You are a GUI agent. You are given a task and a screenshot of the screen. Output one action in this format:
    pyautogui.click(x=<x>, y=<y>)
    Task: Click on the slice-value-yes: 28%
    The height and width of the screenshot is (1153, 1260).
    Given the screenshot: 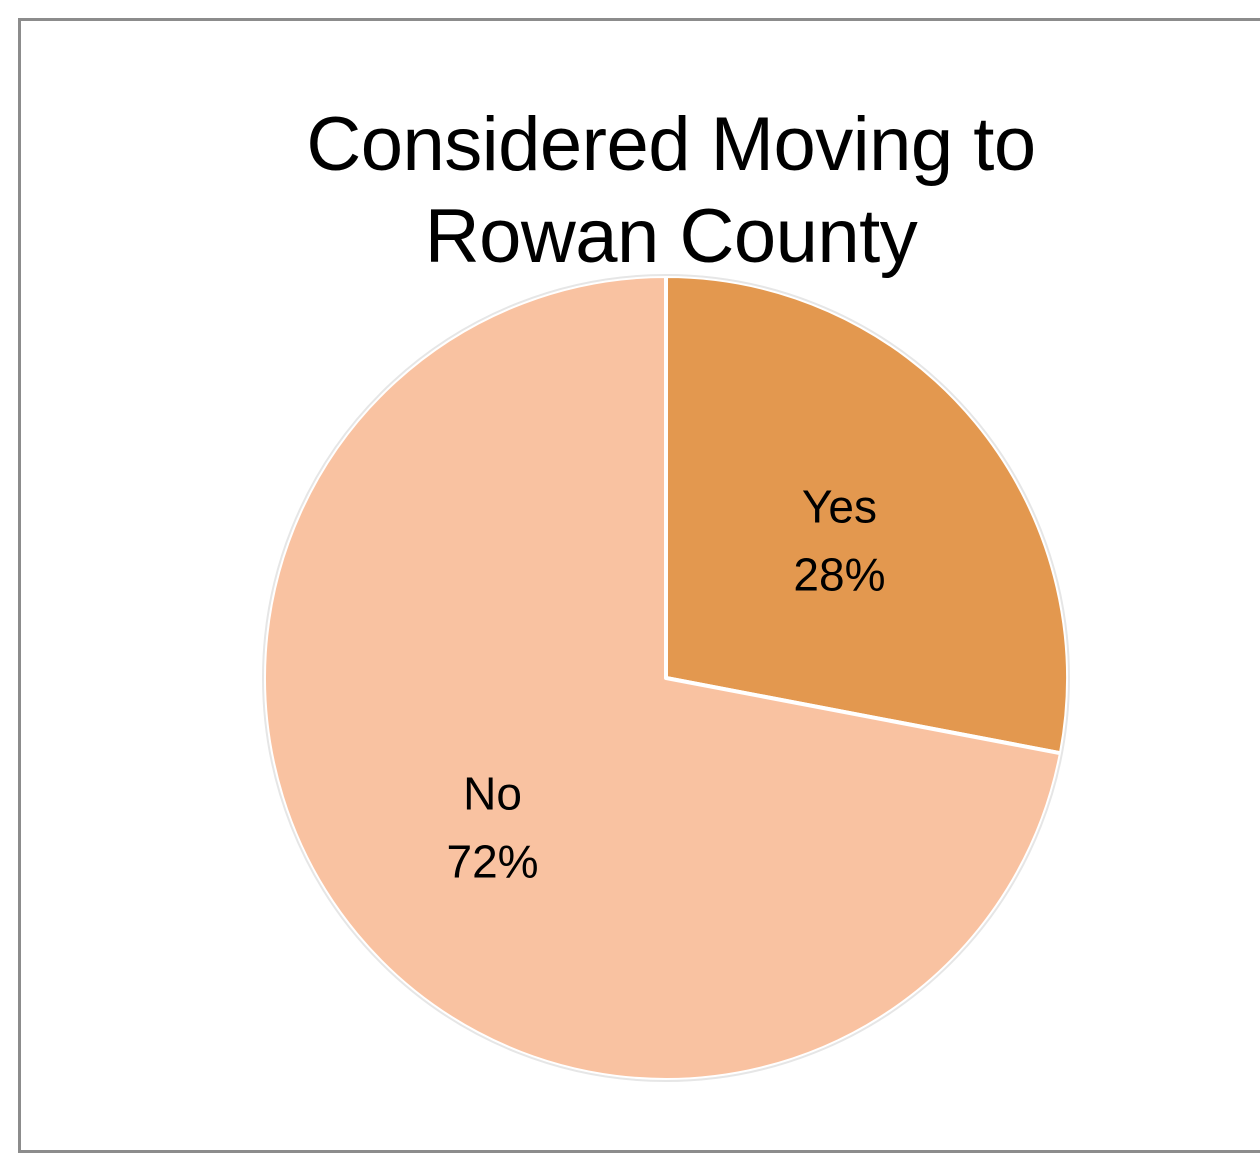 What is the action you would take?
    pyautogui.click(x=839, y=575)
    